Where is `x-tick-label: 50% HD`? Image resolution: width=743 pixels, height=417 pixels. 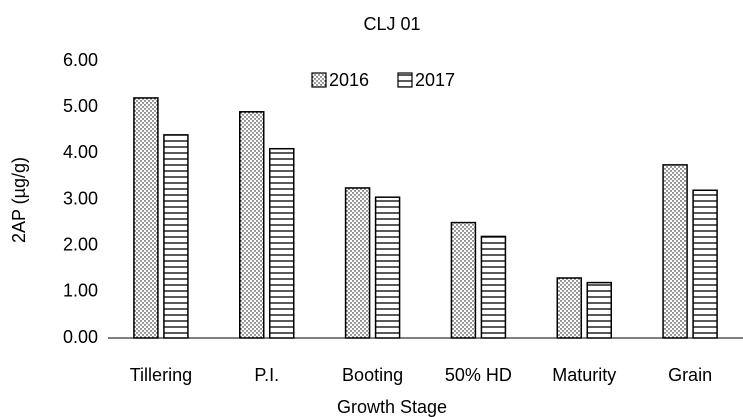 x-tick-label: 50% HD is located at coordinates (478, 375).